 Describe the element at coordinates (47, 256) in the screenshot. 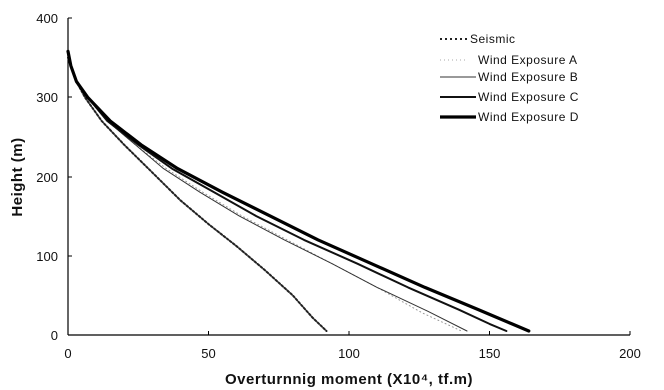

I see `y-tick-label: 100` at that location.